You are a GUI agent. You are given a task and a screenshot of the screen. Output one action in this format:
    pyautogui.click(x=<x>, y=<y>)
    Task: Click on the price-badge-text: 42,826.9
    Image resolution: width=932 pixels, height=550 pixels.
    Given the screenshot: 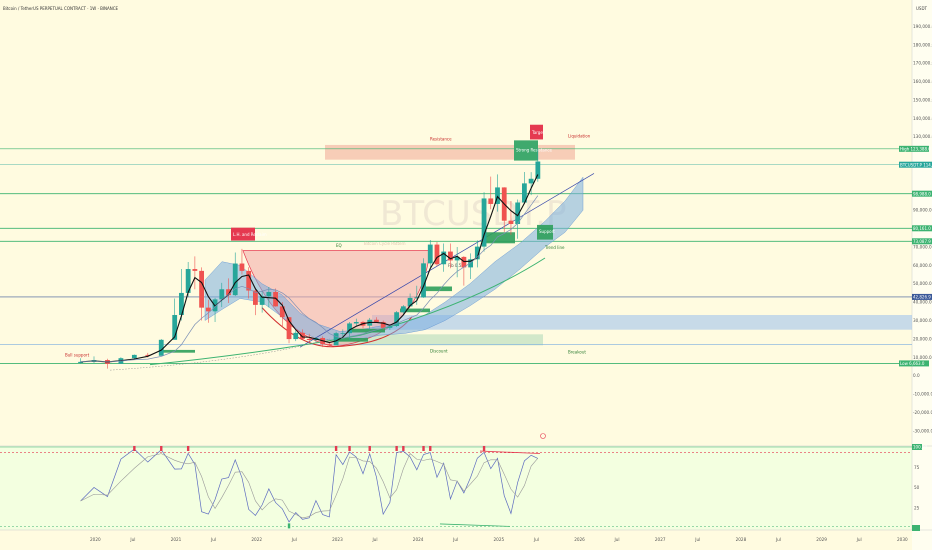 What is the action you would take?
    pyautogui.click(x=922, y=297)
    